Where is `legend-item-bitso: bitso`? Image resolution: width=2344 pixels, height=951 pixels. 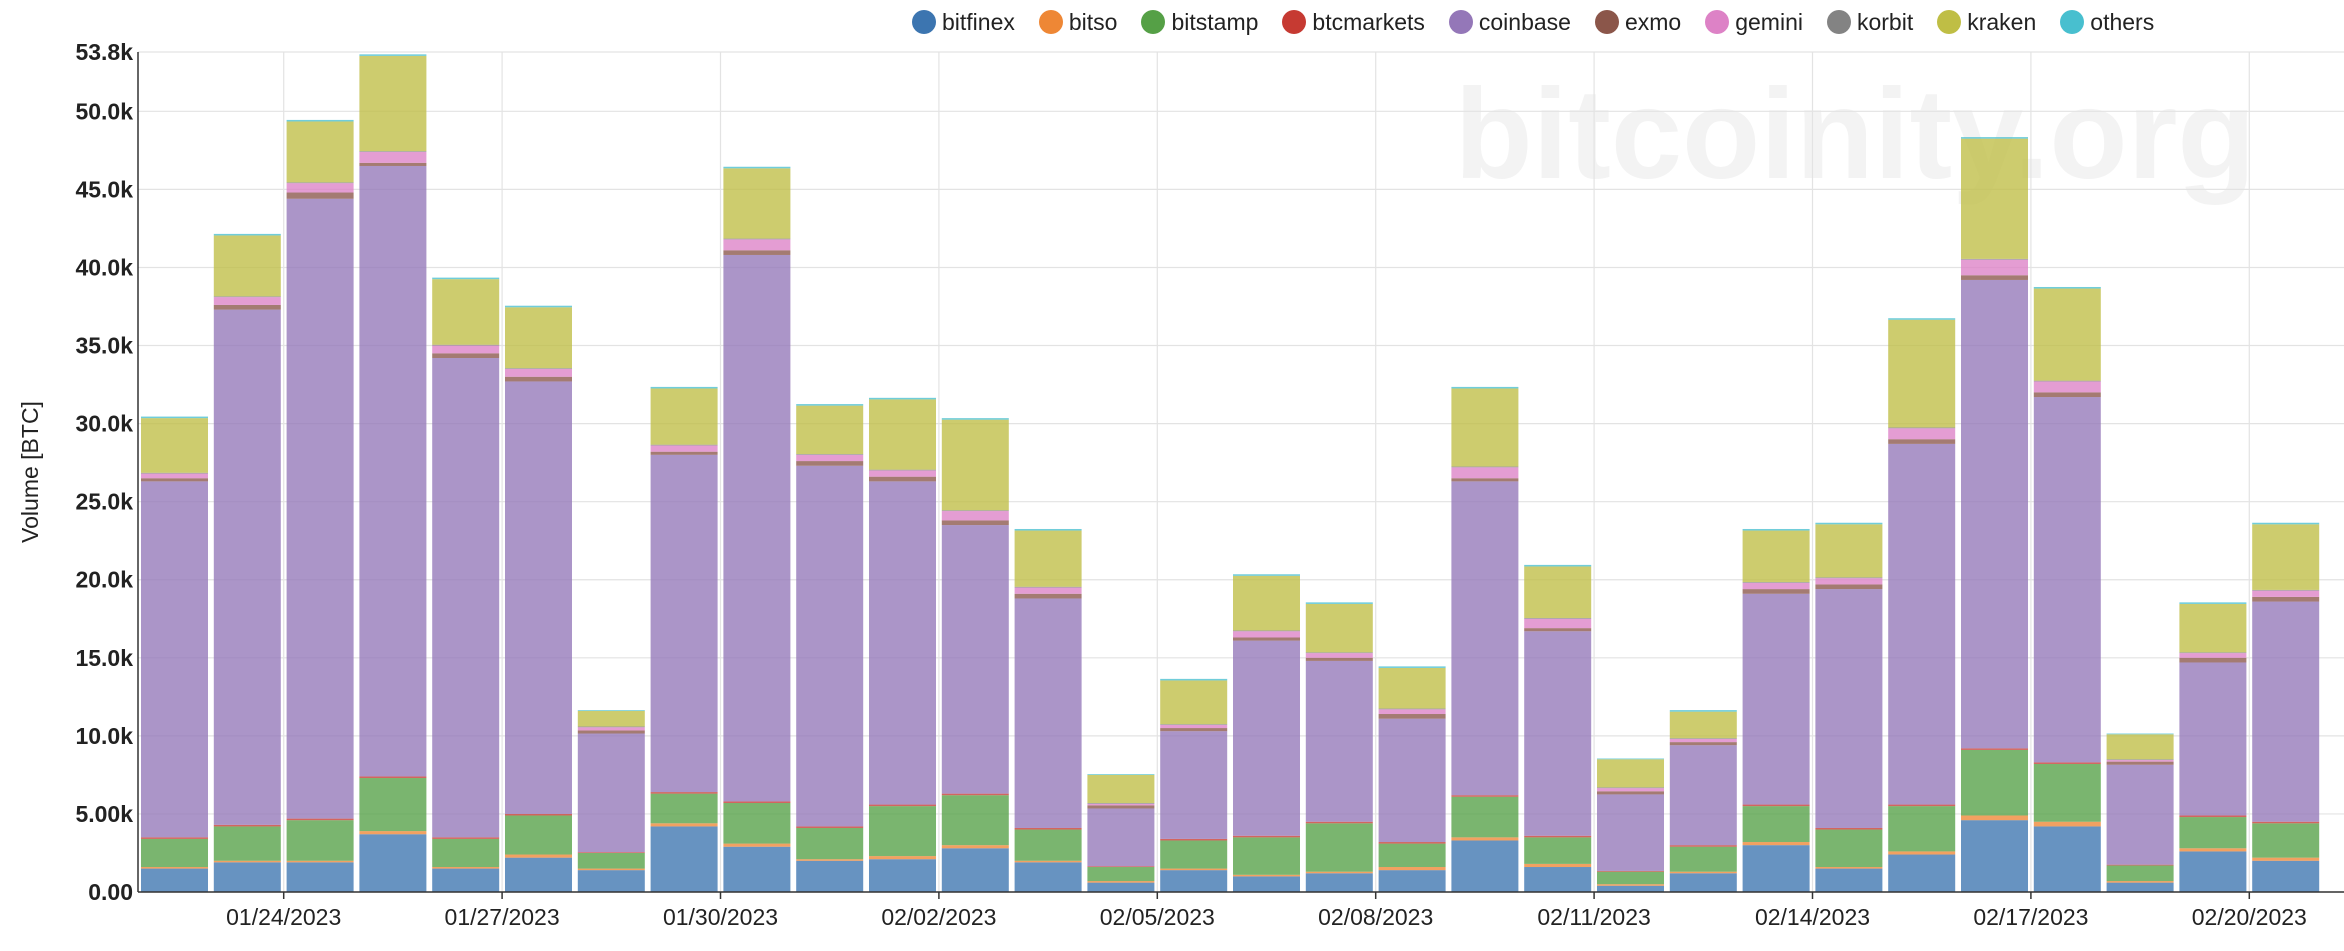
legend-item-bitso: bitso is located at coordinates (1077, 22).